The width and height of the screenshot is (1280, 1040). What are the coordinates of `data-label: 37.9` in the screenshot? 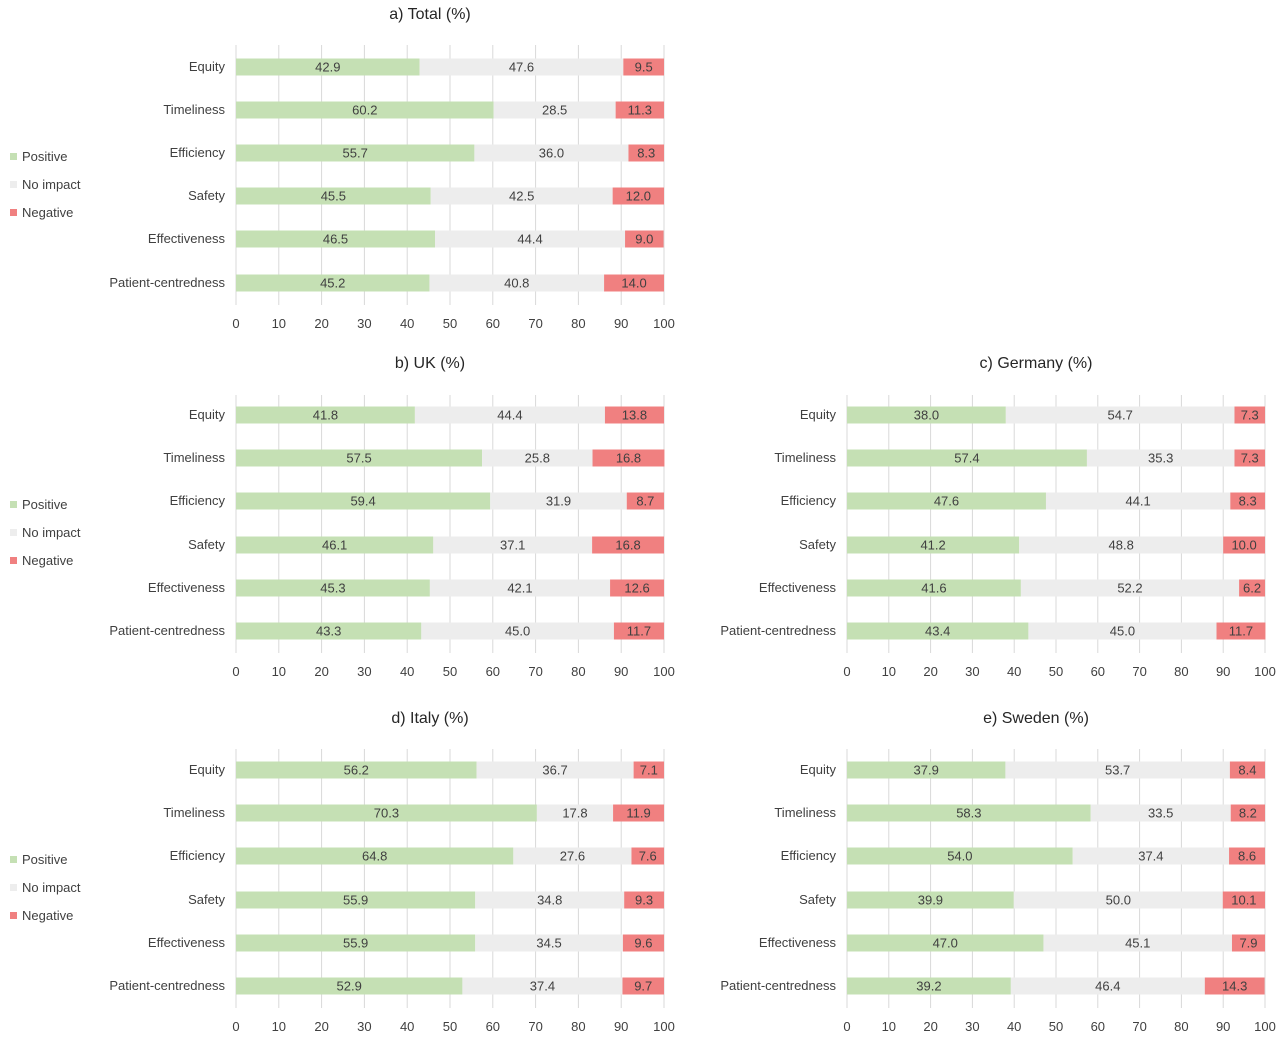 It's located at (926, 770).